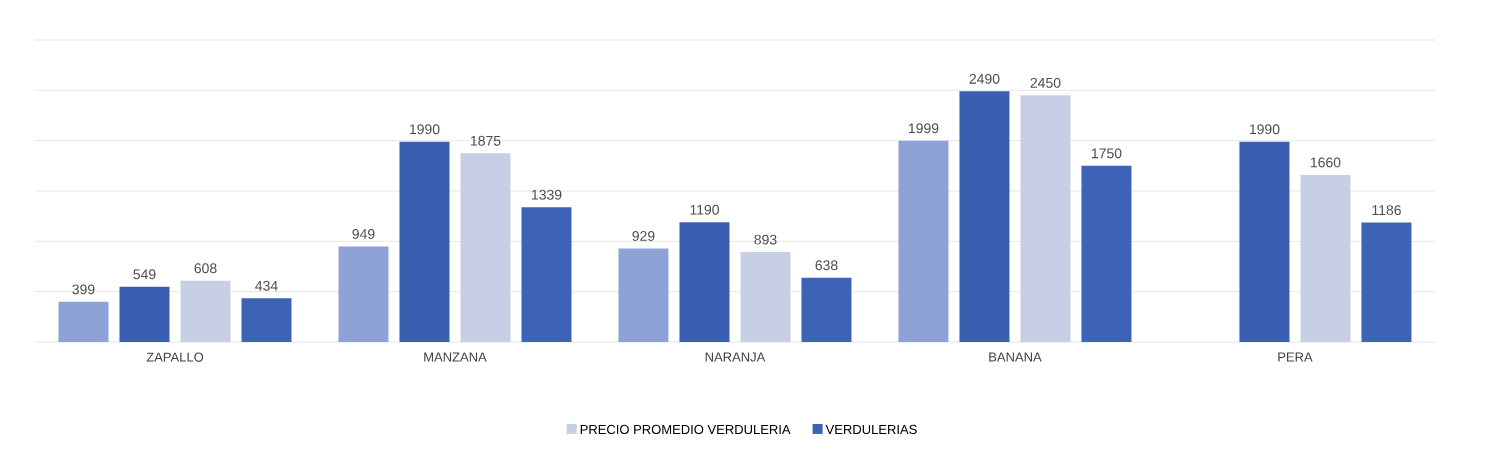  I want to click on data-label: 399, so click(83, 289).